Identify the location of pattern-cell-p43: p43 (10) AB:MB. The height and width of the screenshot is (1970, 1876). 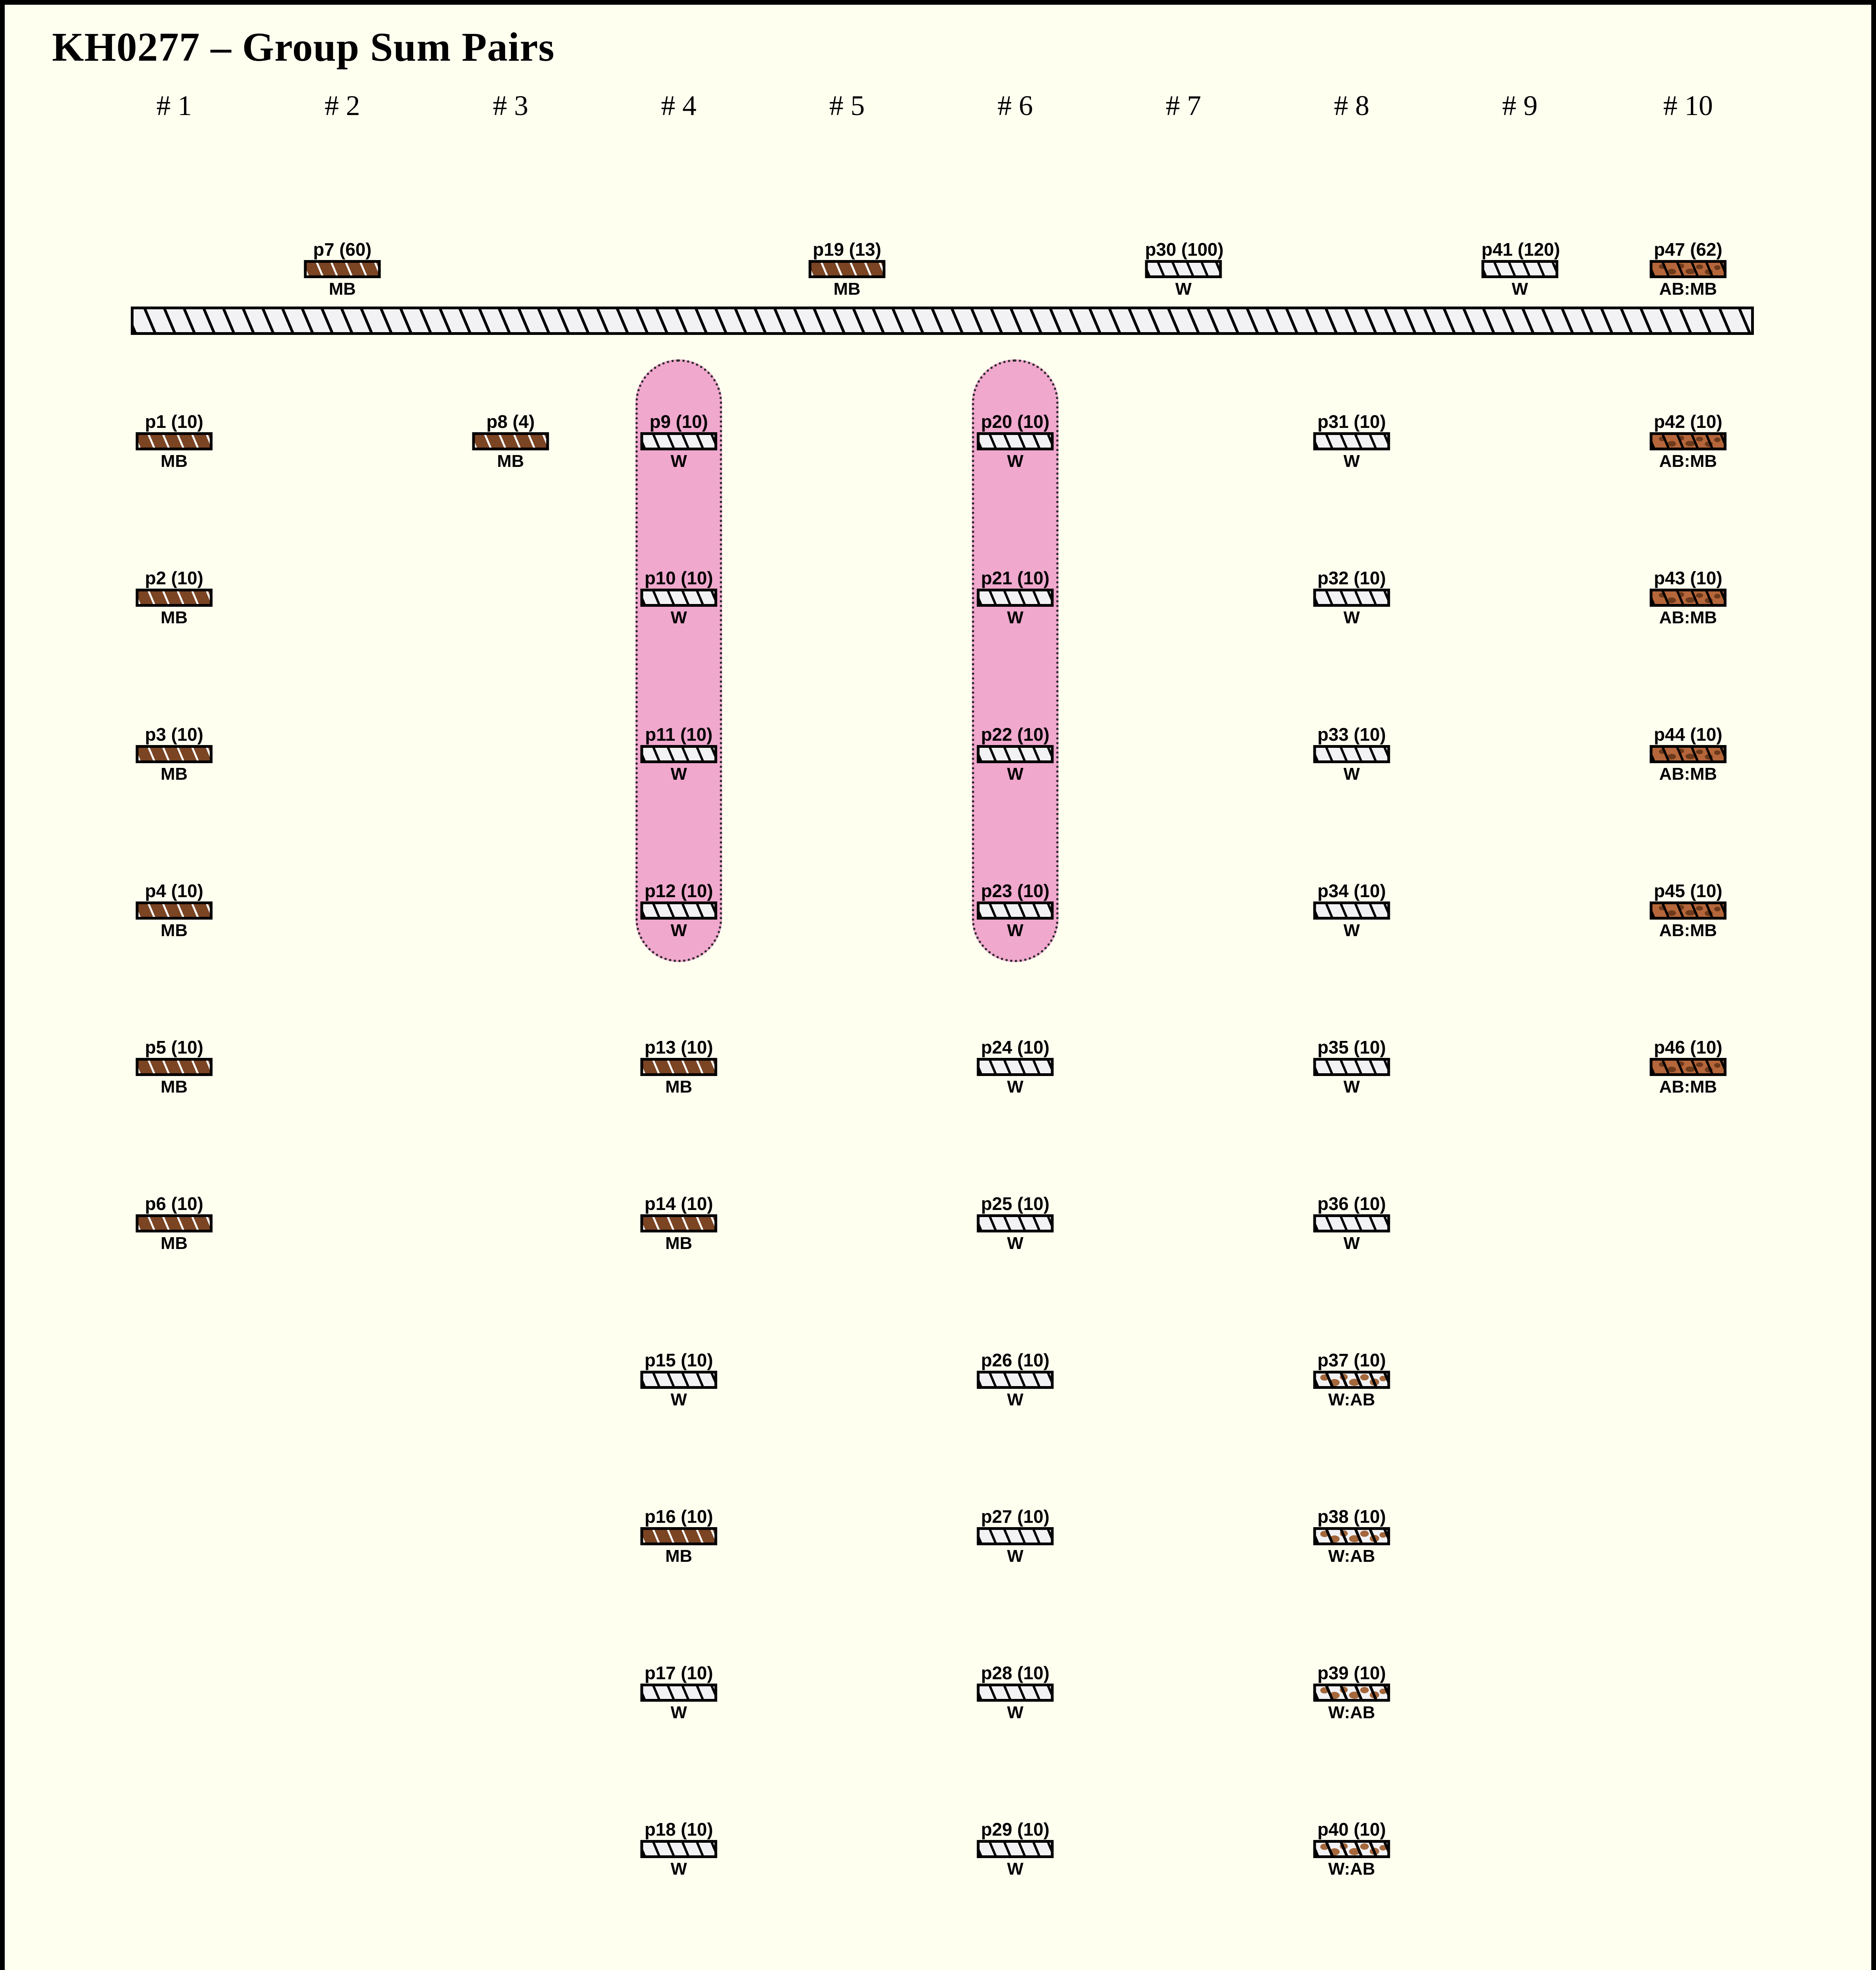
(1688, 597).